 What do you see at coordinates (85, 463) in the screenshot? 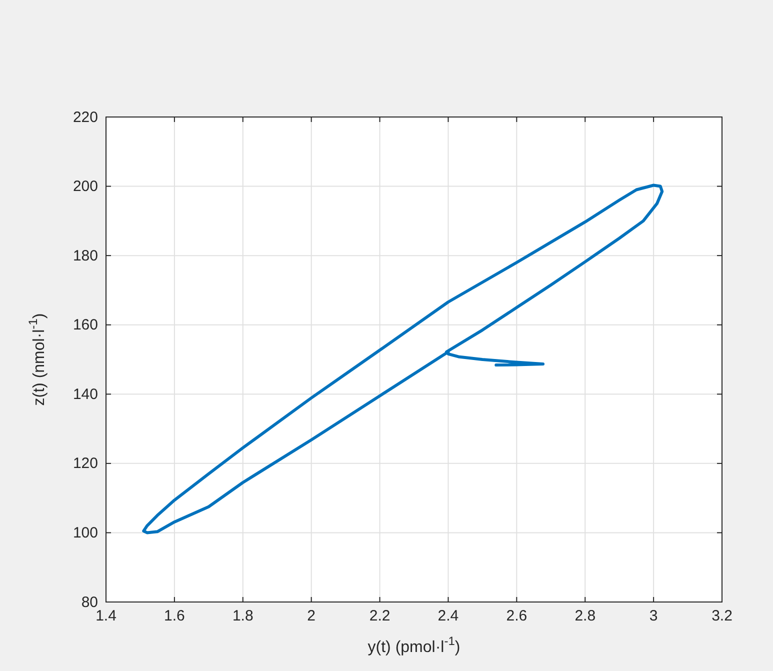
I see `y-tick-label: 120` at bounding box center [85, 463].